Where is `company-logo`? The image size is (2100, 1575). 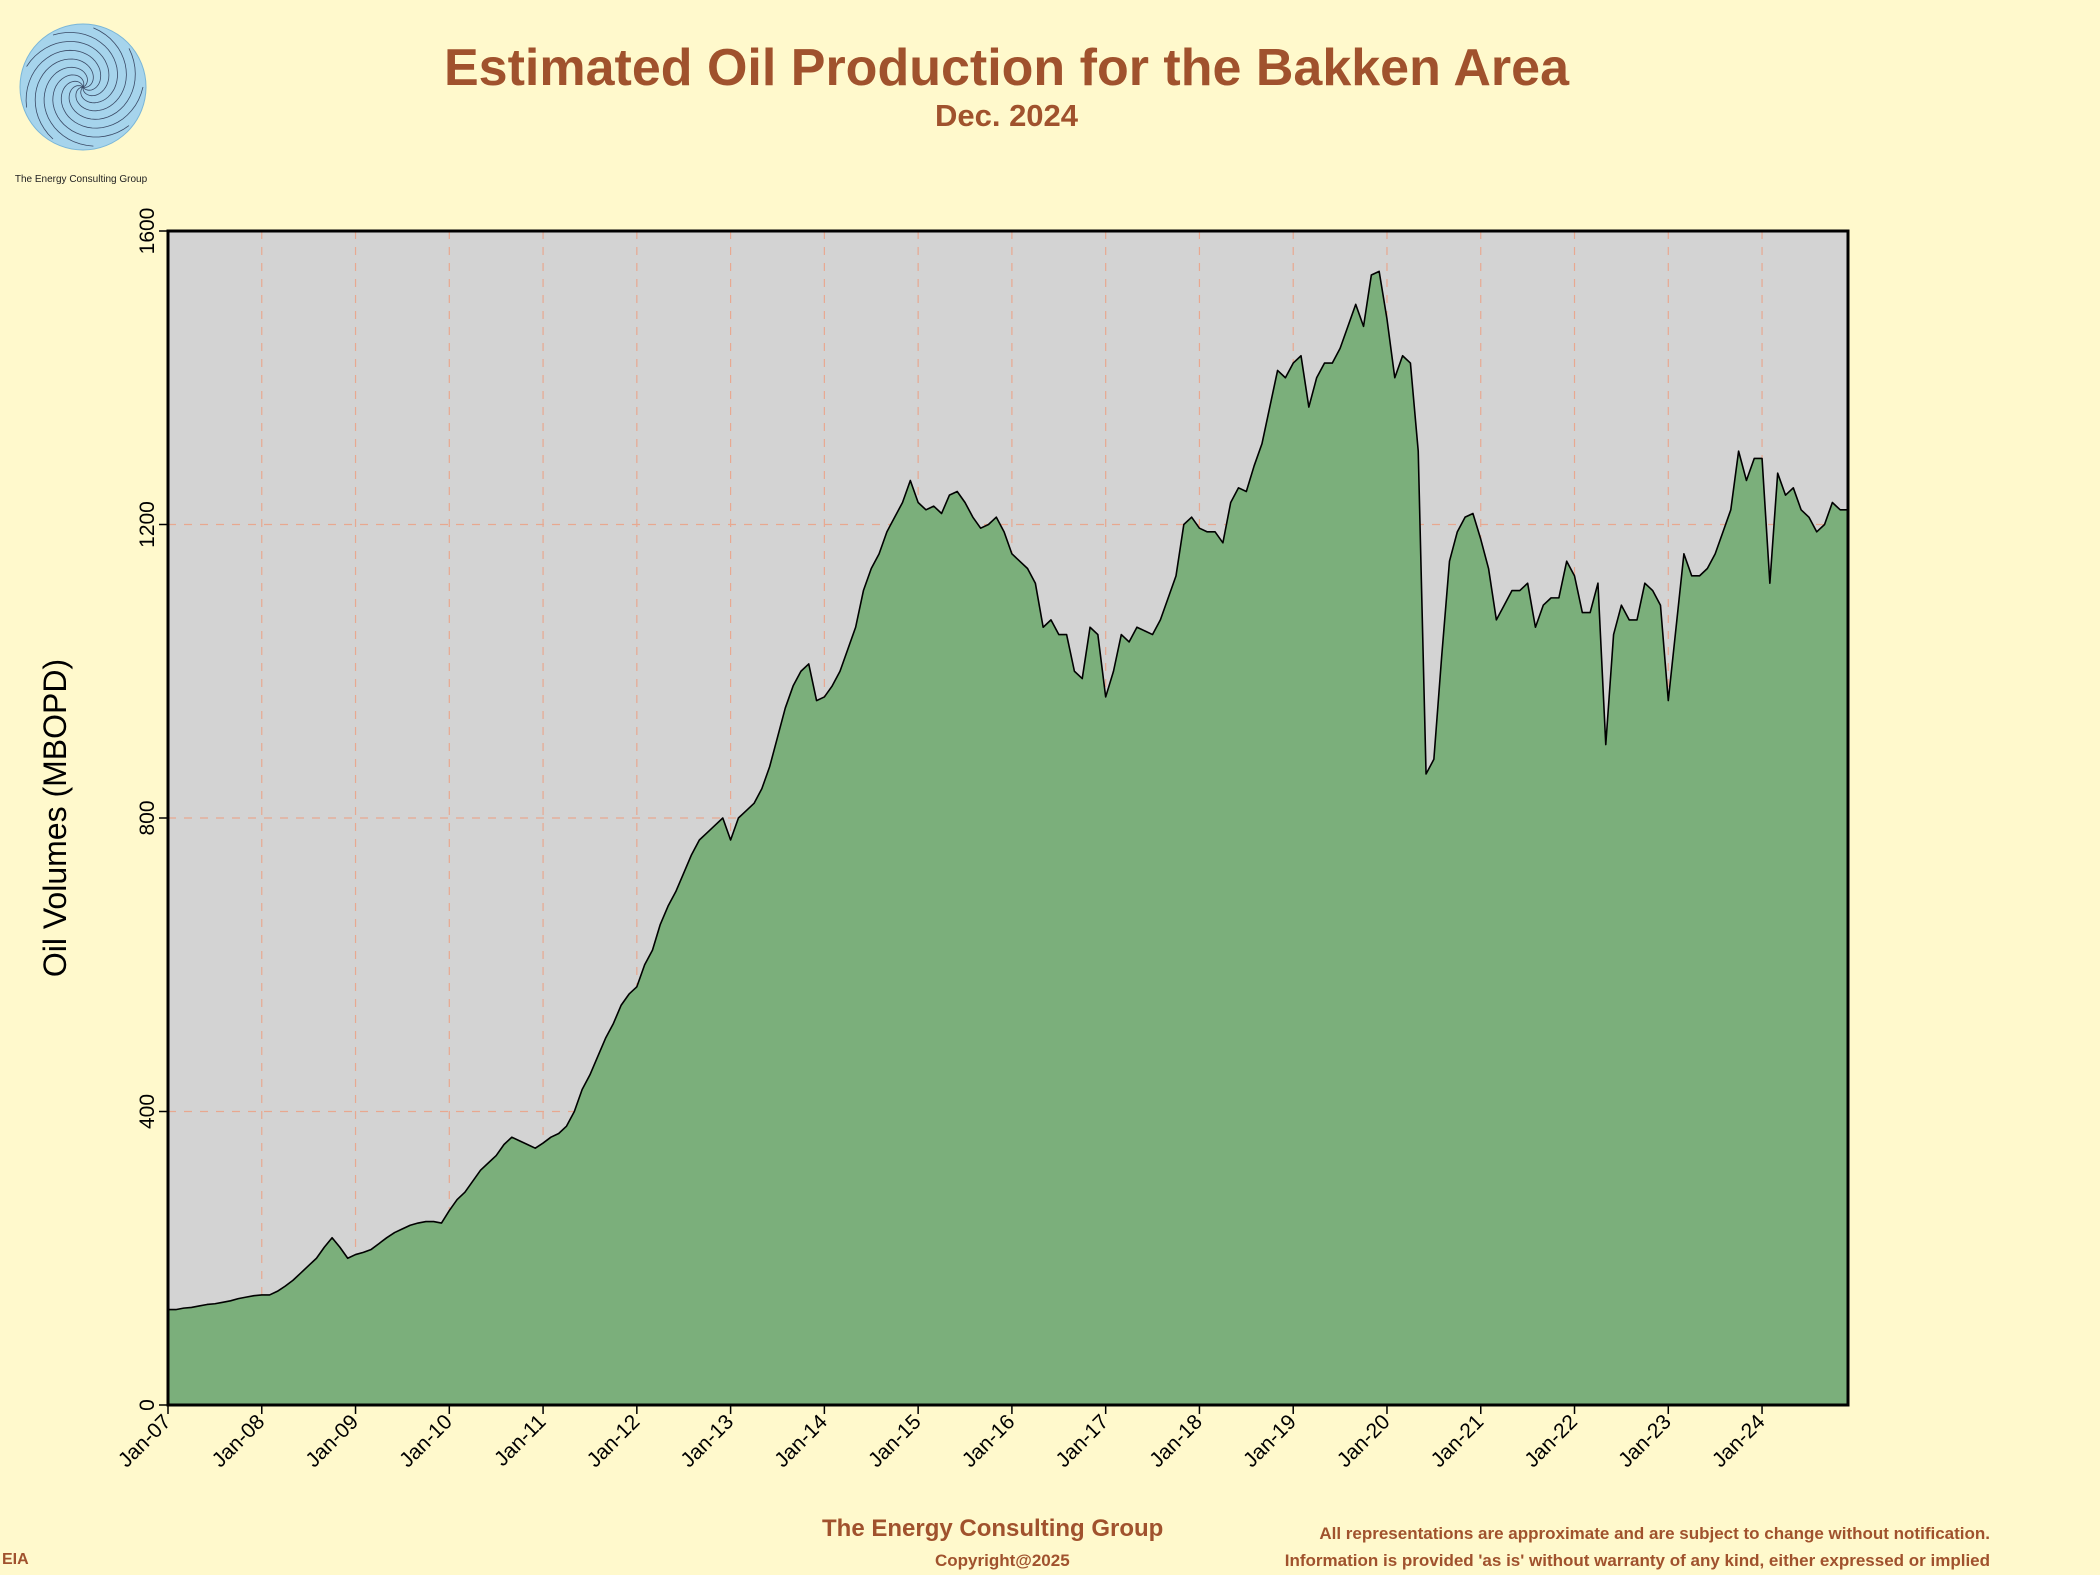 company-logo is located at coordinates (83, 87).